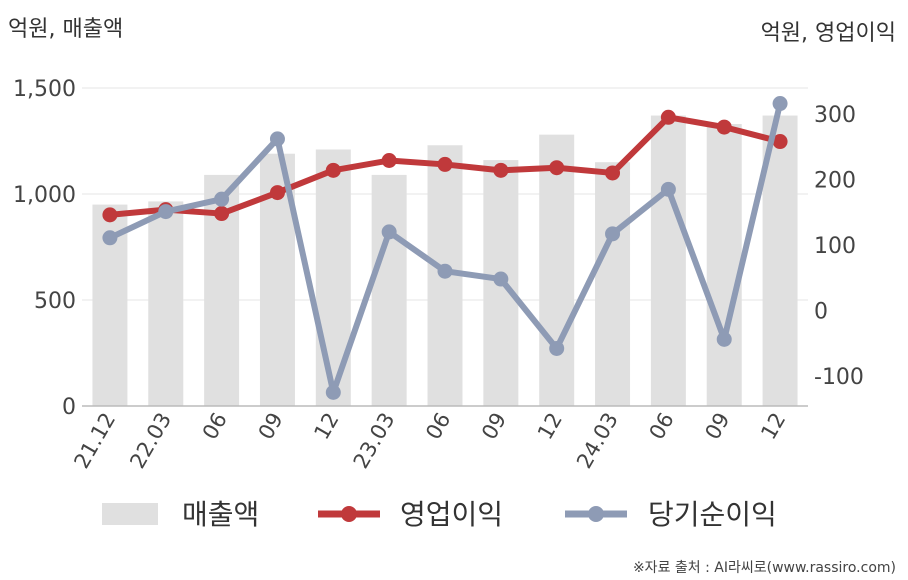 The image size is (908, 580). Describe the element at coordinates (65, 29) in the screenshot. I see `left-axis-unit: 억원, 매출액` at that location.